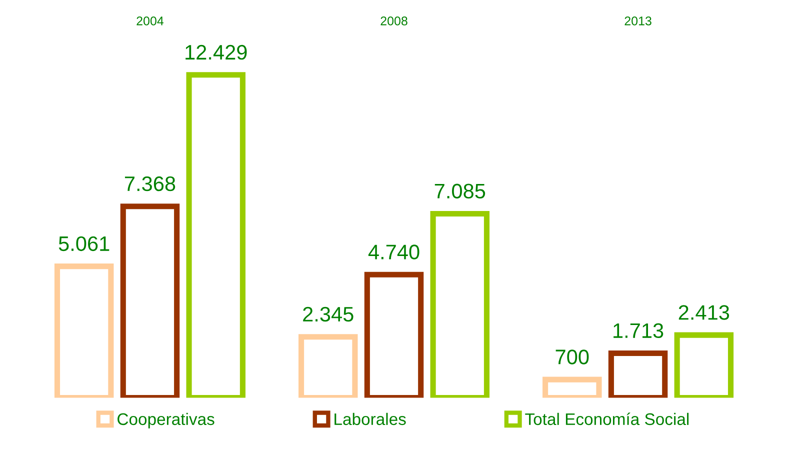 This screenshot has width=788, height=452. What do you see at coordinates (572, 357) in the screenshot?
I see `data-label: 700` at bounding box center [572, 357].